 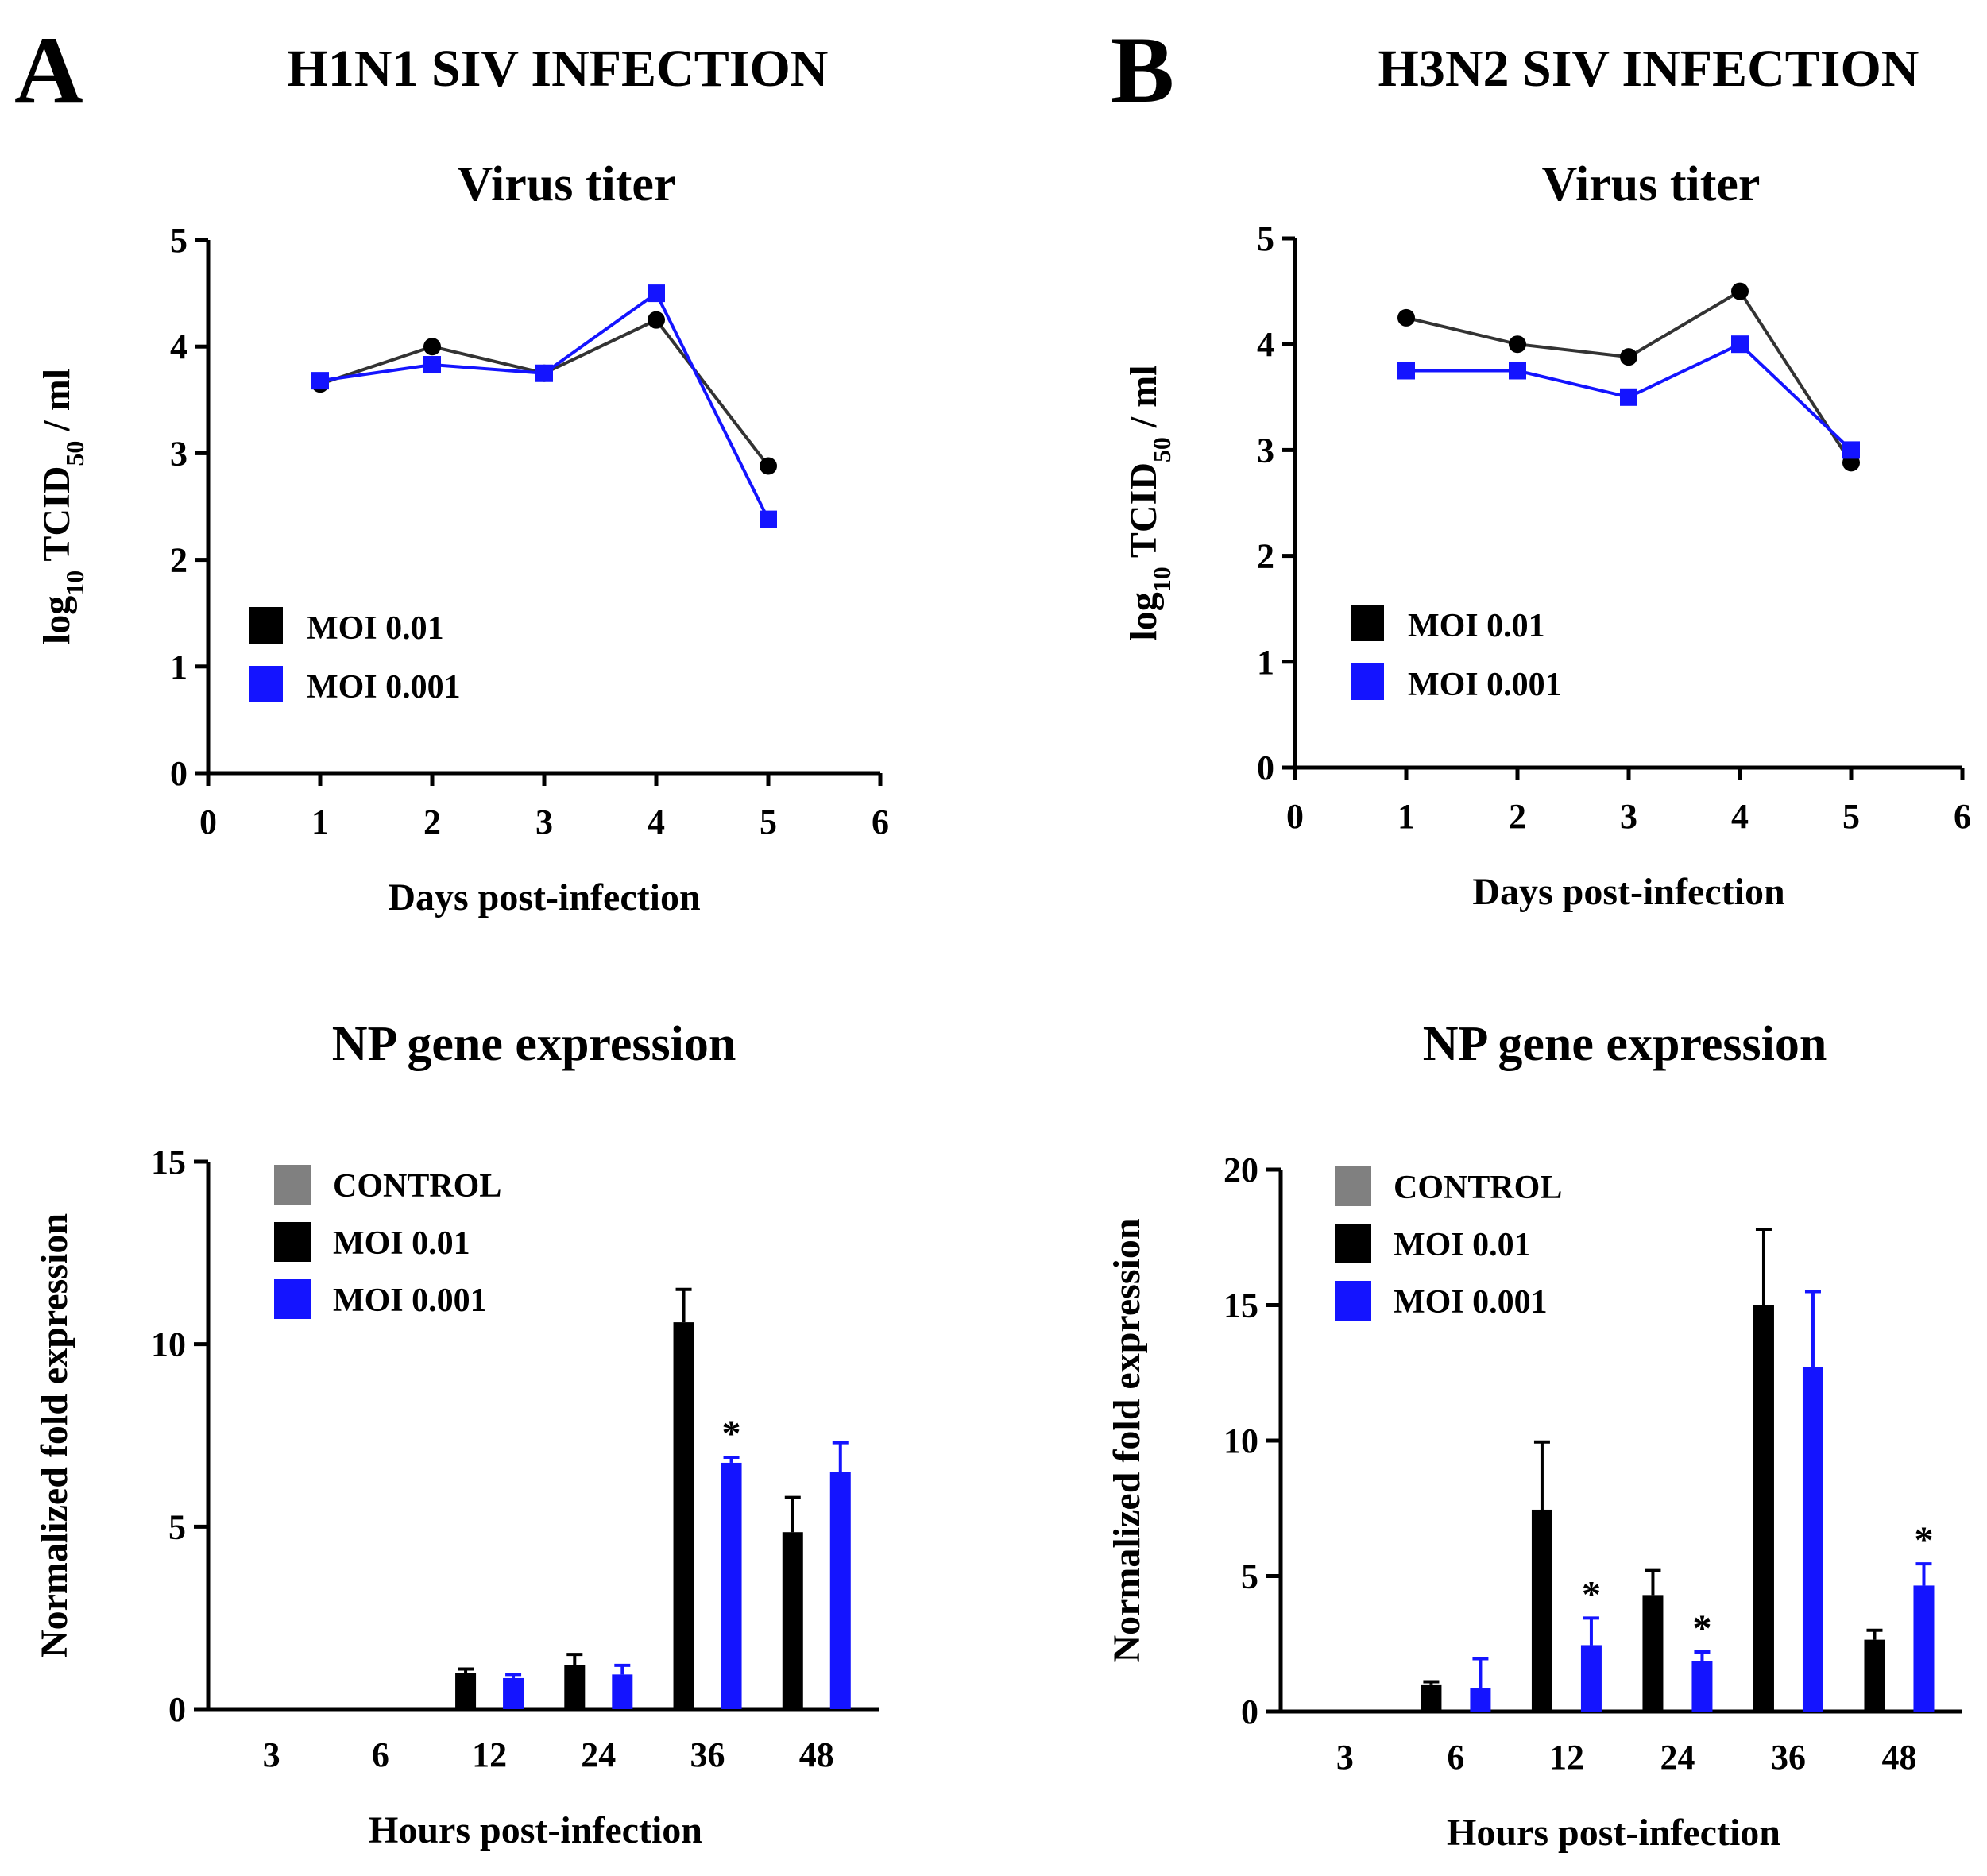 I want to click on x-tick-label: 24, so click(x=1677, y=1757).